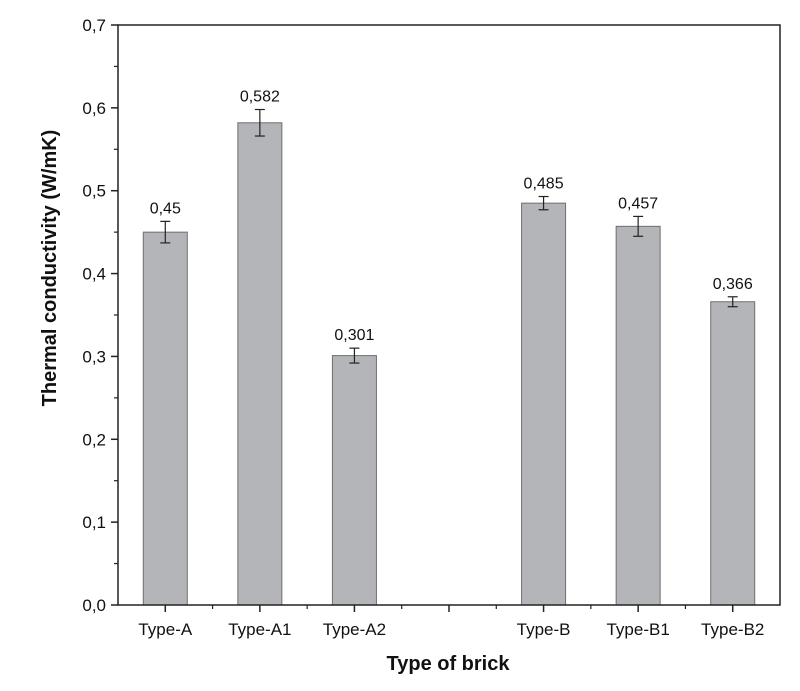  I want to click on y-tick-label: 0,3, so click(94, 356).